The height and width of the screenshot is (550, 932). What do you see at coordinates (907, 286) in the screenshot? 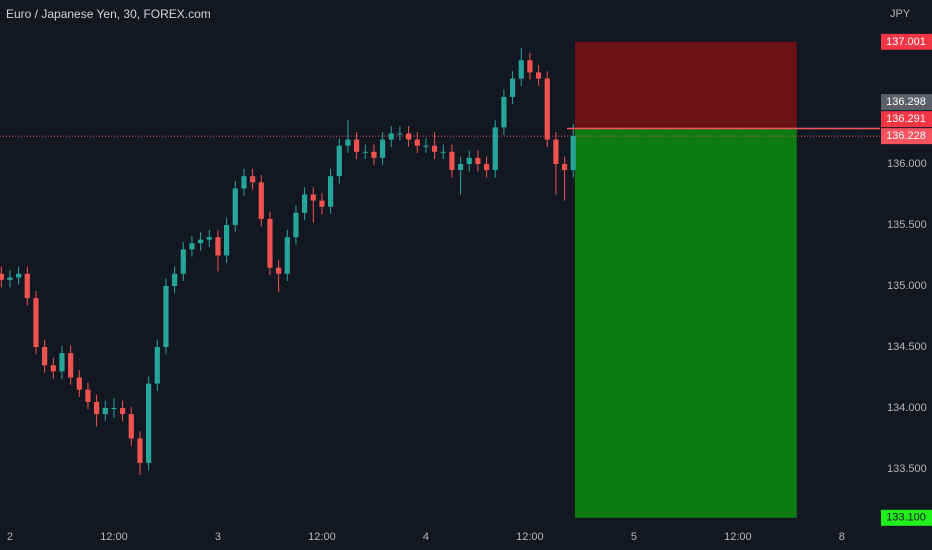
I see `y-tick-label: 135.000` at bounding box center [907, 286].